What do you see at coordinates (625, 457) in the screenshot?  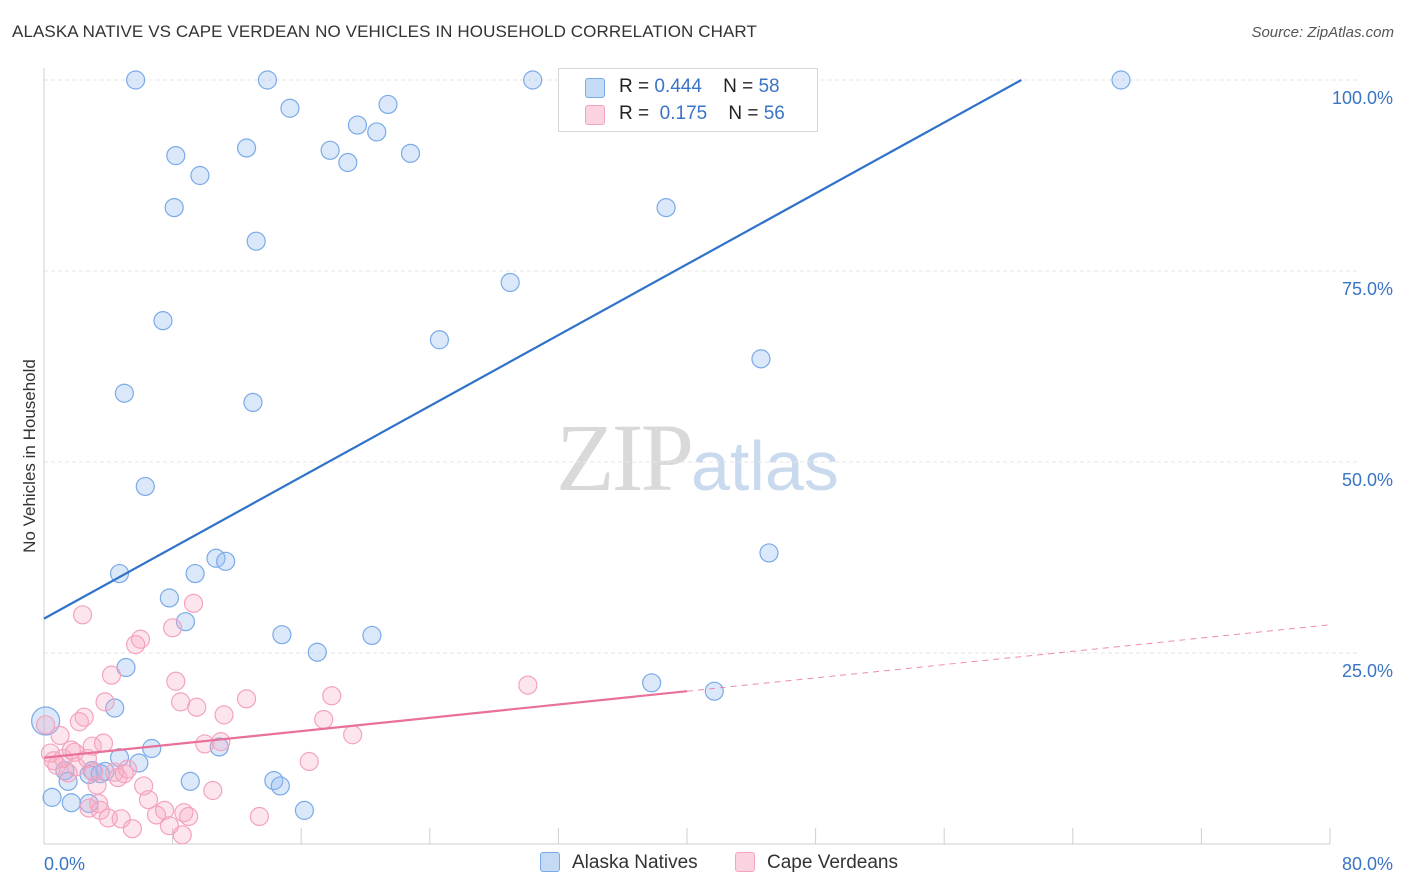 I see `watermark-zip: ZIP` at bounding box center [625, 457].